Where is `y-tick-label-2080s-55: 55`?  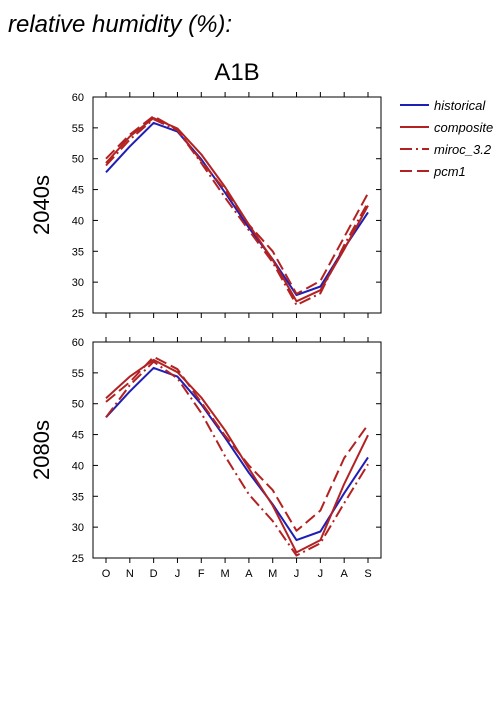
y-tick-label-2080s-55: 55 is located at coordinates (78, 374).